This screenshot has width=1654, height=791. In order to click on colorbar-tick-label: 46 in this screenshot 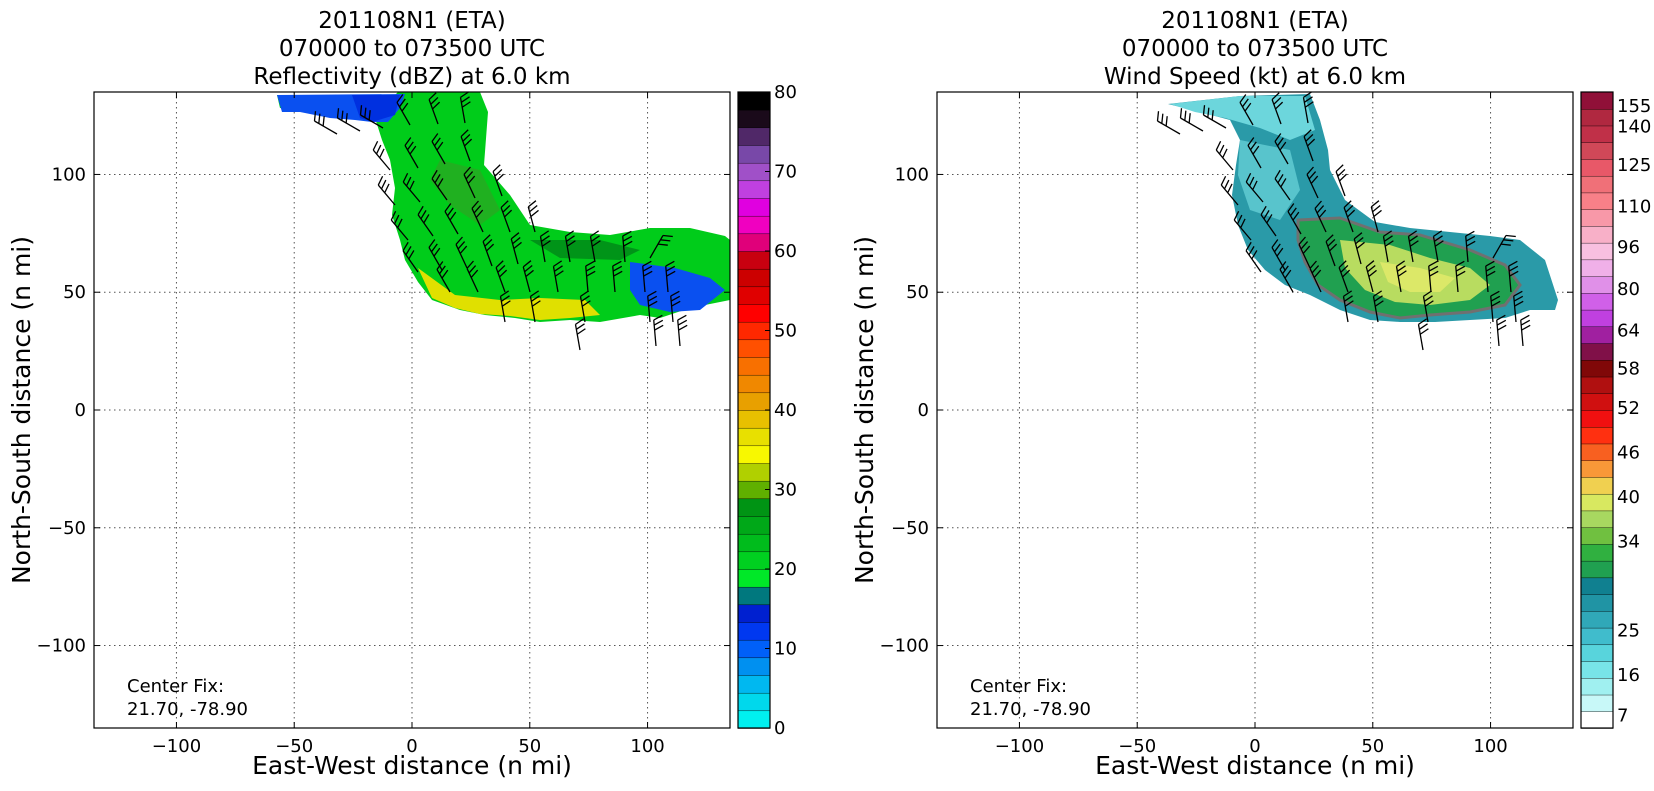, I will do `click(1628, 453)`.